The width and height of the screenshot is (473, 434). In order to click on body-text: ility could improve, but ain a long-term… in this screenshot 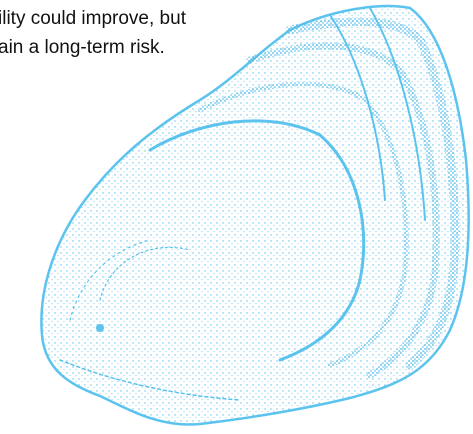, I will do `click(93, 33)`.